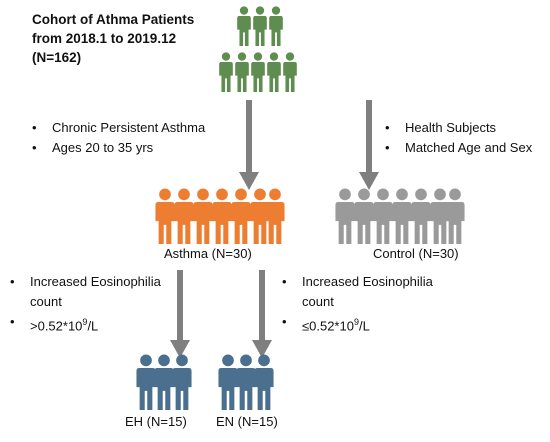 Image resolution: width=550 pixels, height=442 pixels. I want to click on en-group-label: EN (N=15), so click(247, 421).